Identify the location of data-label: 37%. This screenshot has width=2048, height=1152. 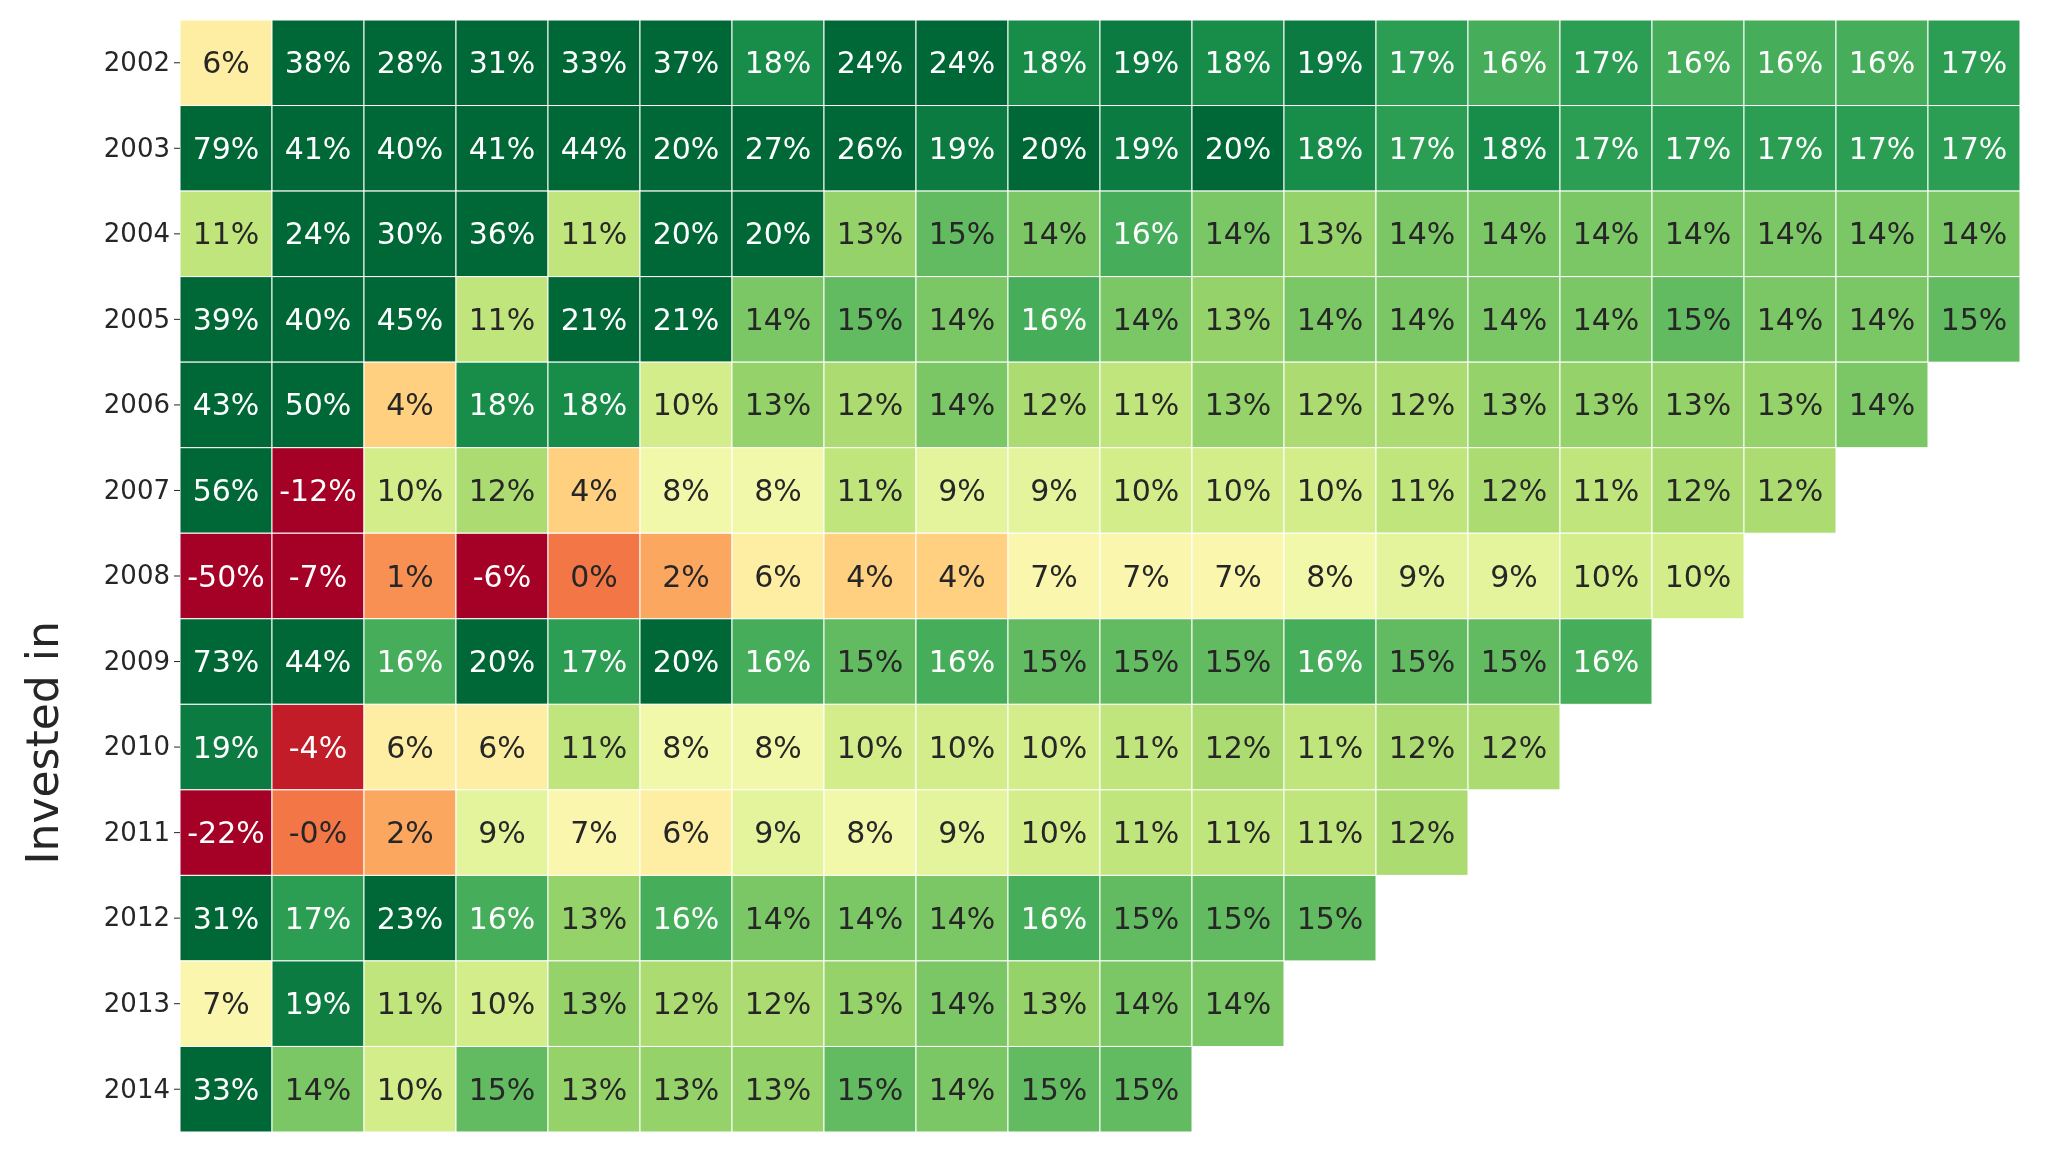
(686, 63).